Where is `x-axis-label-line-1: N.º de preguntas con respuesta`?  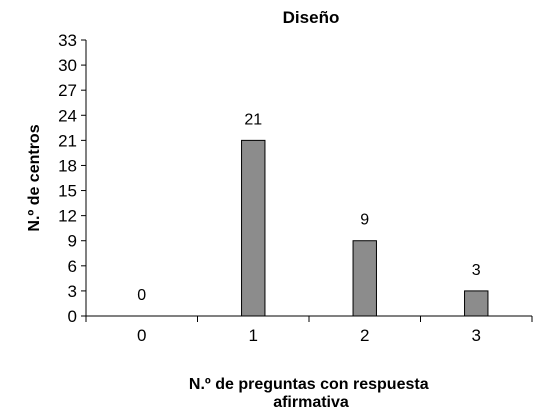
x-axis-label-line-1: N.º de preguntas con respuesta is located at coordinates (309, 384).